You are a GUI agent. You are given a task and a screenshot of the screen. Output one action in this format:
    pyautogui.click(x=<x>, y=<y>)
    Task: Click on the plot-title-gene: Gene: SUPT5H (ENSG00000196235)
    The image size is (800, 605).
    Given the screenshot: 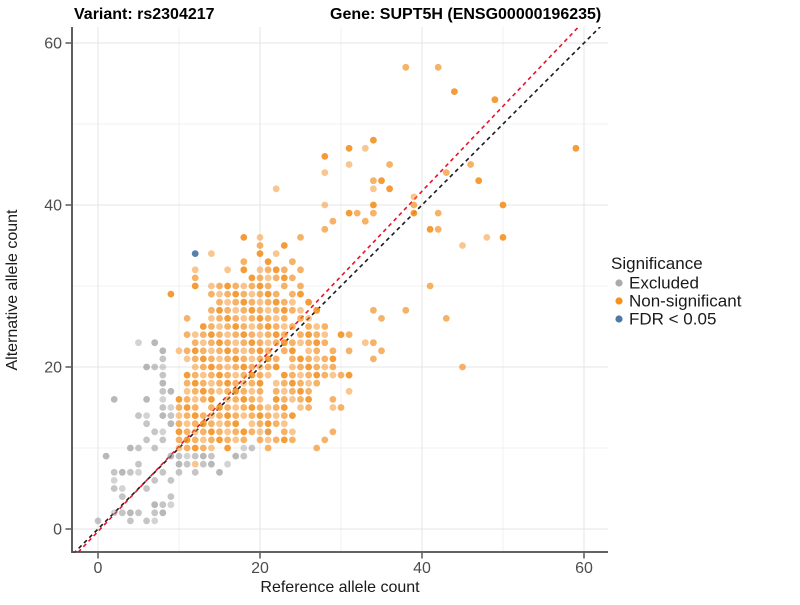 What is the action you would take?
    pyautogui.click(x=465, y=14)
    